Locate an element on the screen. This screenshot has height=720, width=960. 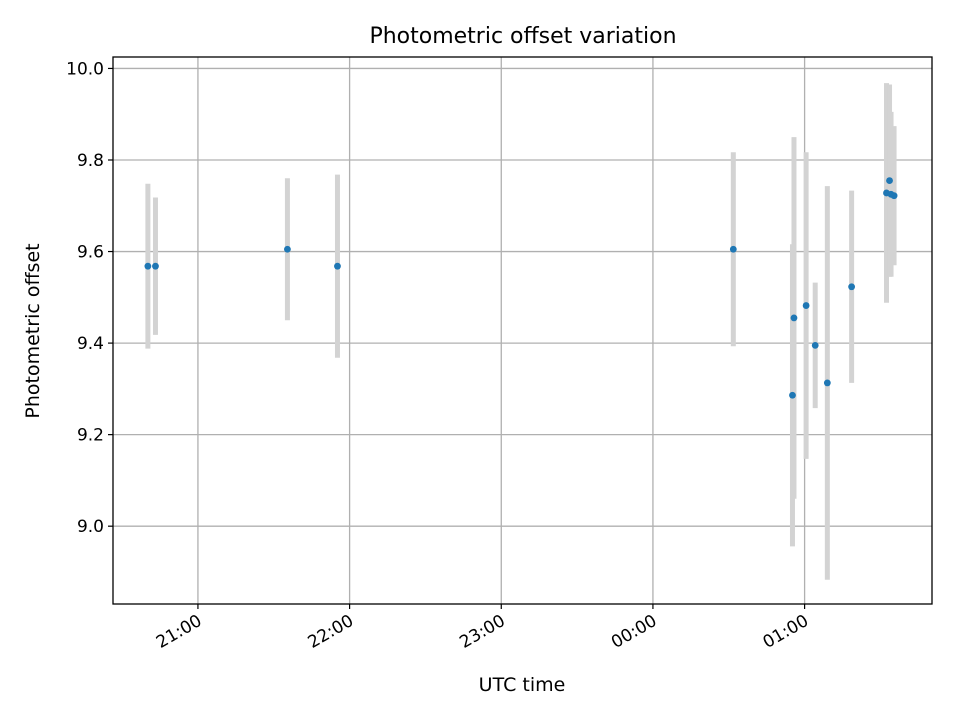
x-tick-label: 01:00 is located at coordinates (786, 632).